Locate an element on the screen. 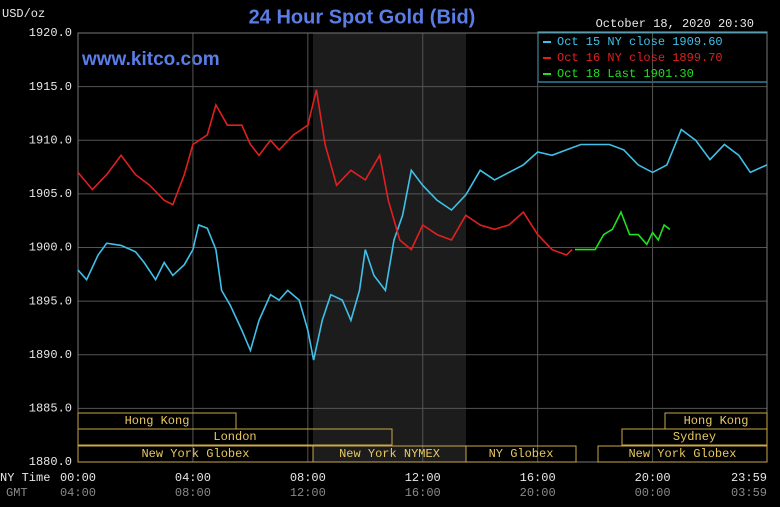 The height and width of the screenshot is (507, 780). y-tick-label: 1880.0 is located at coordinates (50, 462).